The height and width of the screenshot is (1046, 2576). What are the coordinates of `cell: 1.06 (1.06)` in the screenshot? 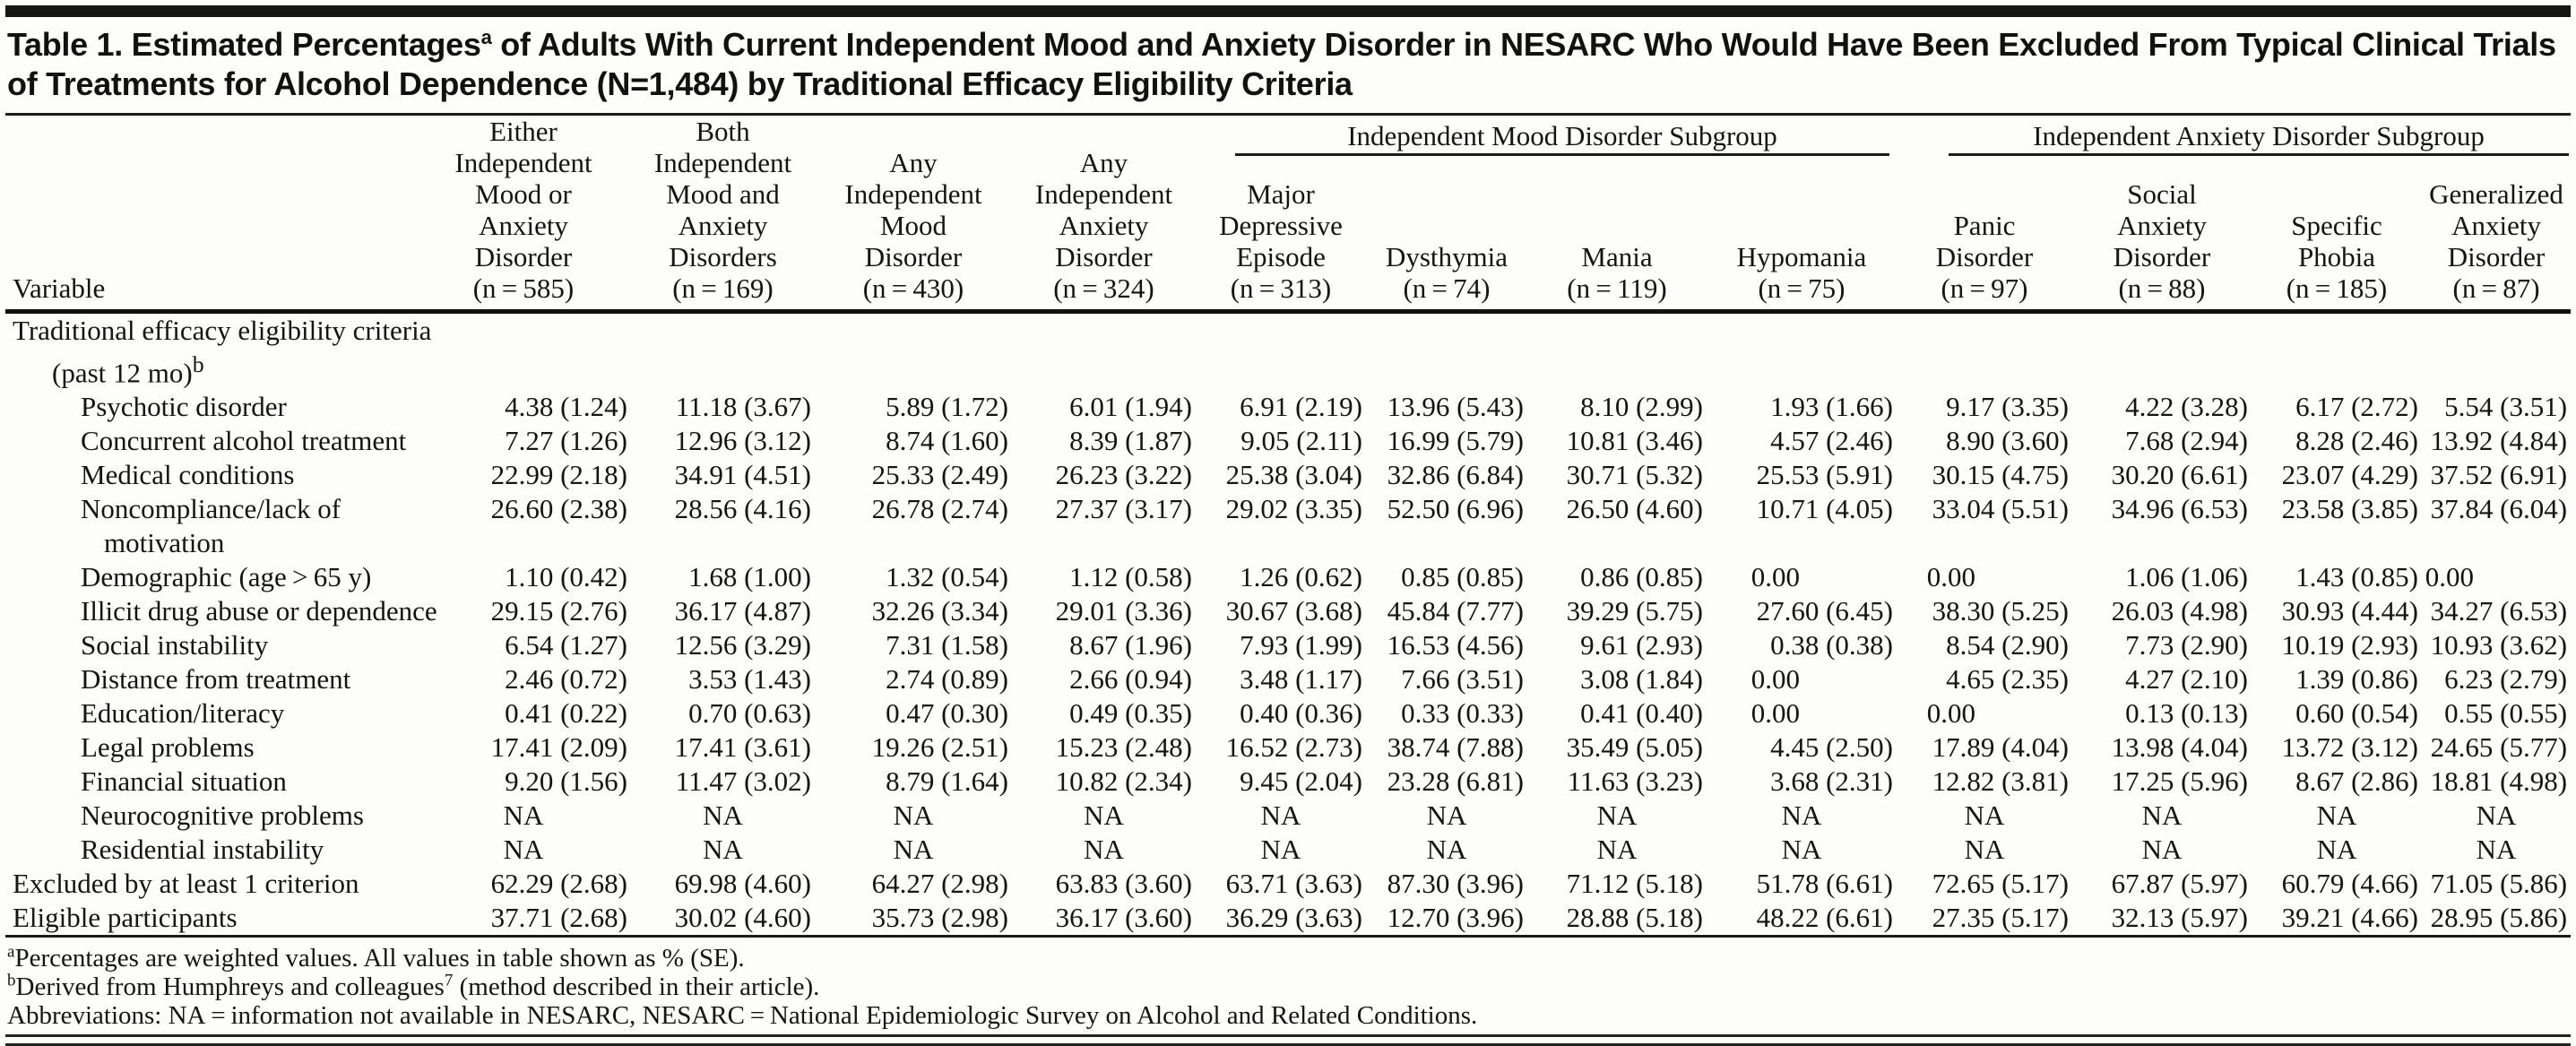 It's located at (2186, 577).